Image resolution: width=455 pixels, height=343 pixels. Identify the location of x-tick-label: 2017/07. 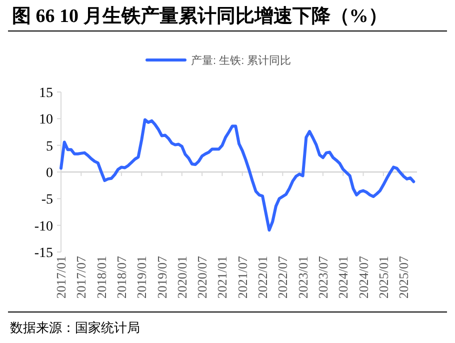
(81, 277).